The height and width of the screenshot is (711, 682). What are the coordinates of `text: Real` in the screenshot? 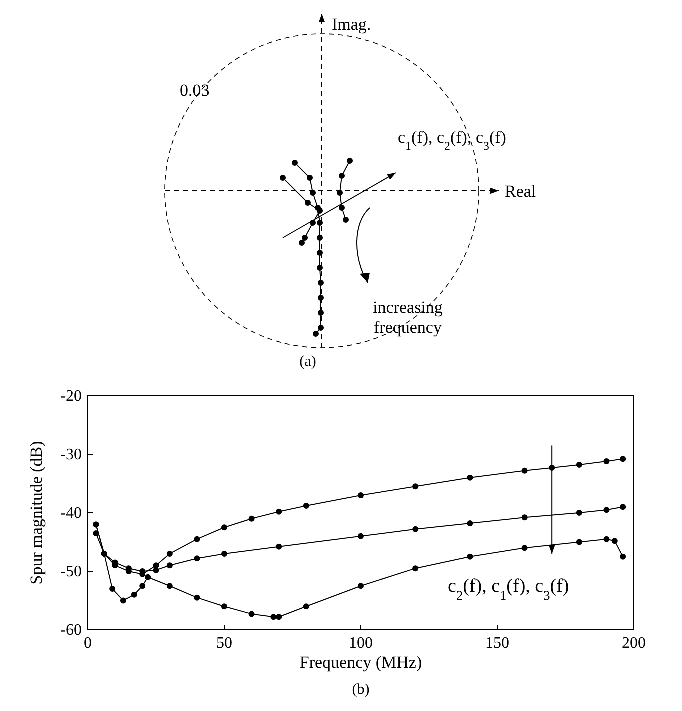 It's located at (520, 191).